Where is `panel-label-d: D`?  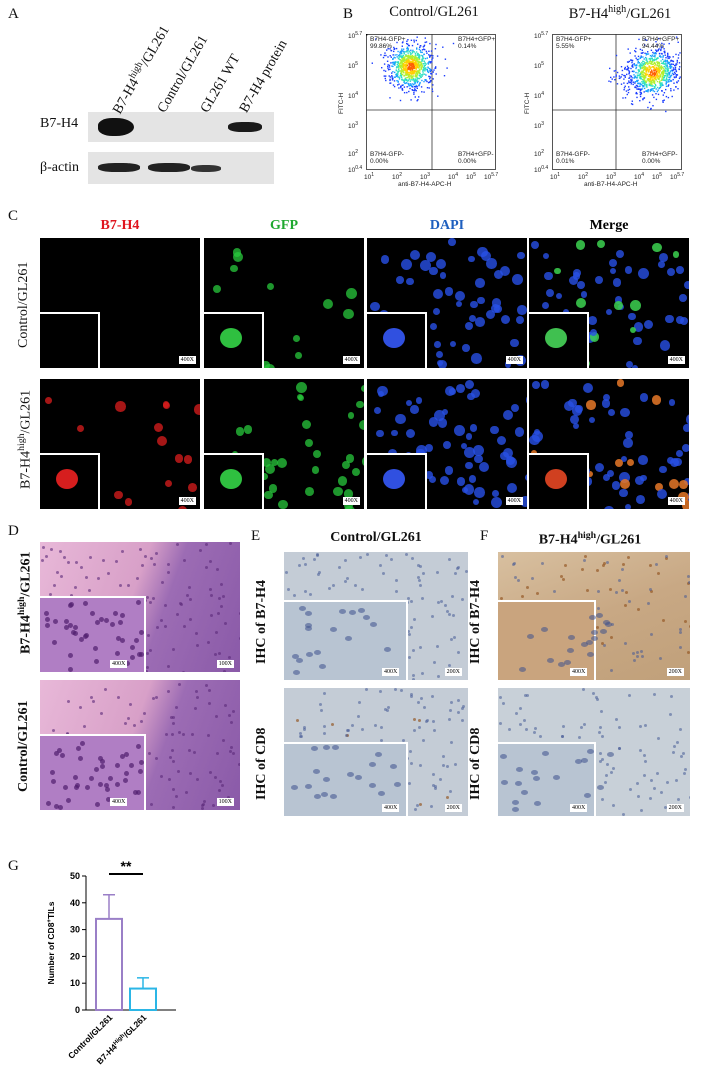
panel-label-d: D is located at coordinates (13, 531).